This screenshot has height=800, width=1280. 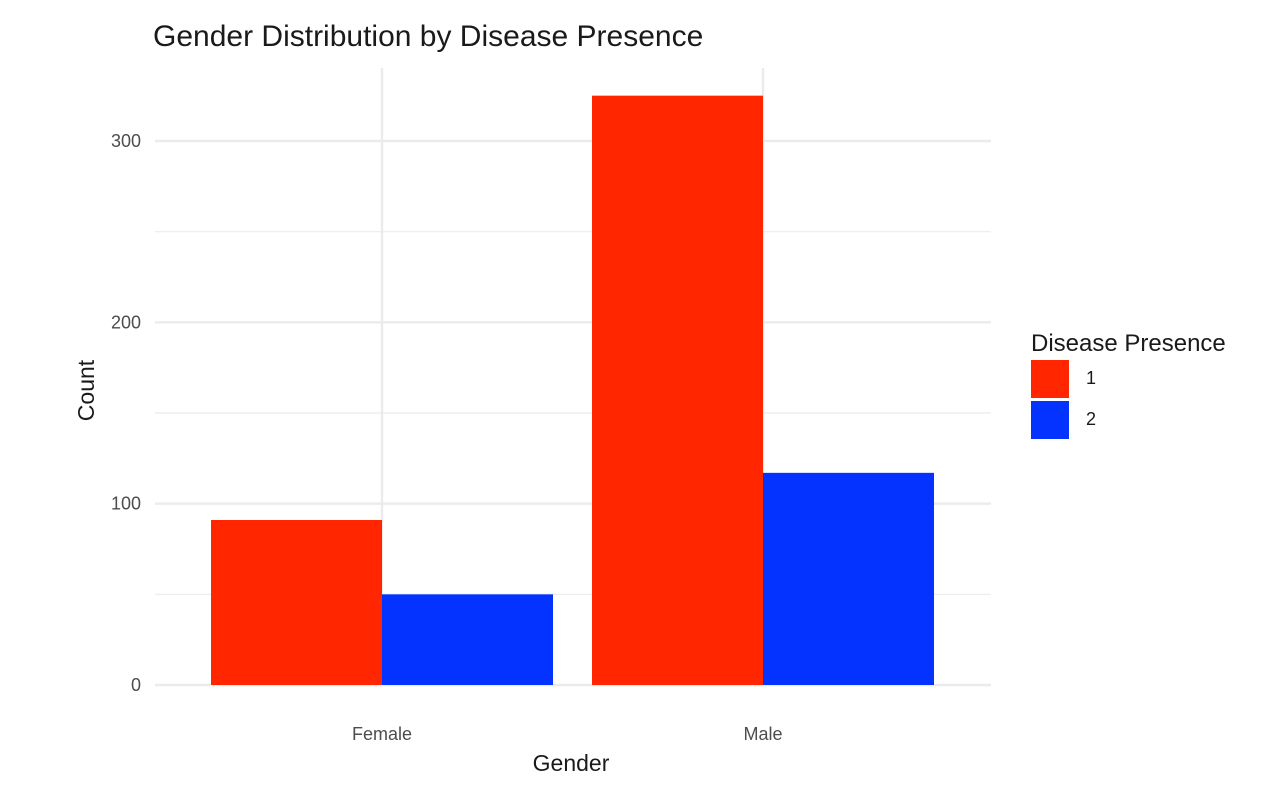 I want to click on x-tick-label: Female, so click(x=382, y=734).